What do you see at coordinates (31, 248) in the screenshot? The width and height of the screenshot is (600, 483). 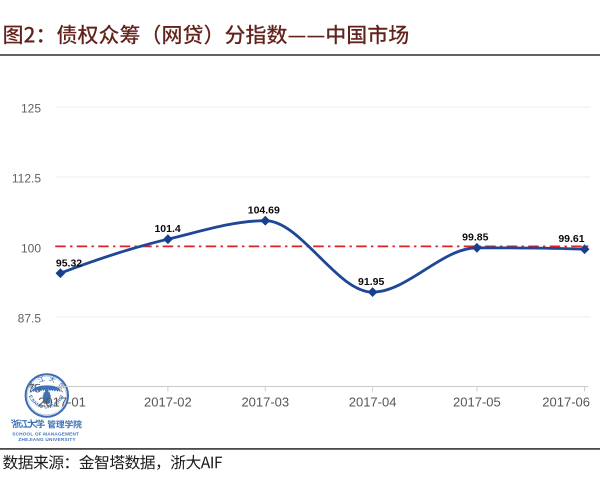 I see `svg-text: 100` at bounding box center [31, 248].